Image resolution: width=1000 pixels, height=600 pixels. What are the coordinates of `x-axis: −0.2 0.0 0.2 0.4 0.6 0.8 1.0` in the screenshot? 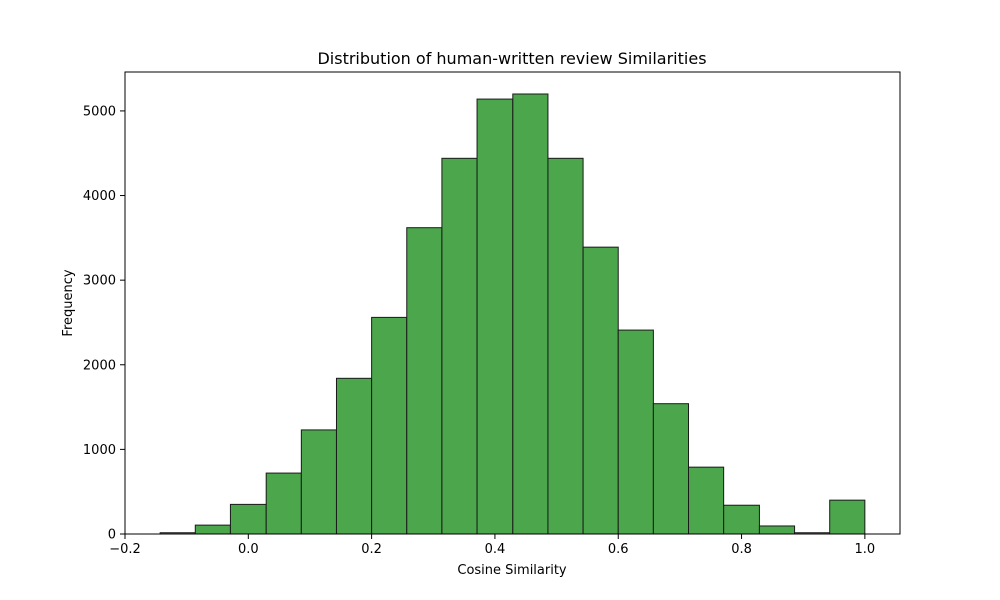 It's located at (492, 545).